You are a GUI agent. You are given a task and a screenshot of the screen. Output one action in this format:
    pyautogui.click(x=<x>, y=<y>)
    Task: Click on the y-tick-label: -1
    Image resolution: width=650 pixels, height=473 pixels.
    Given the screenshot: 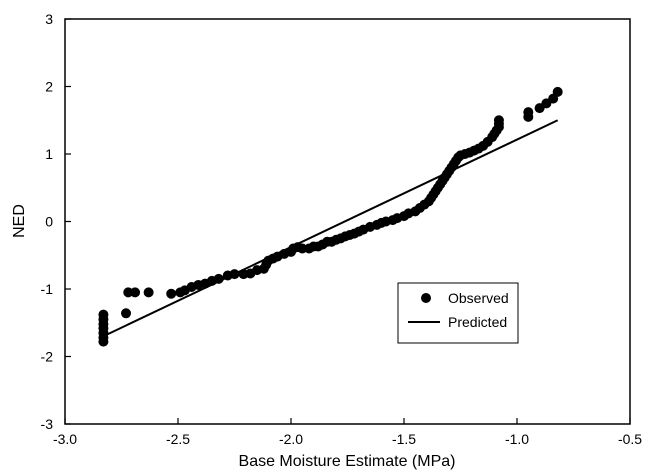 What is the action you would take?
    pyautogui.click(x=47, y=289)
    